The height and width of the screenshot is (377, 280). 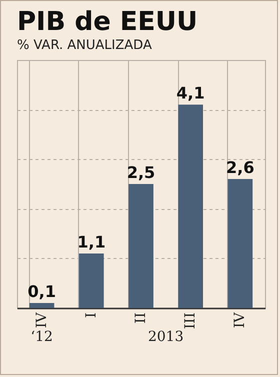 What do you see at coordinates (141, 172) in the screenshot?
I see `data-label: 2,5` at bounding box center [141, 172].